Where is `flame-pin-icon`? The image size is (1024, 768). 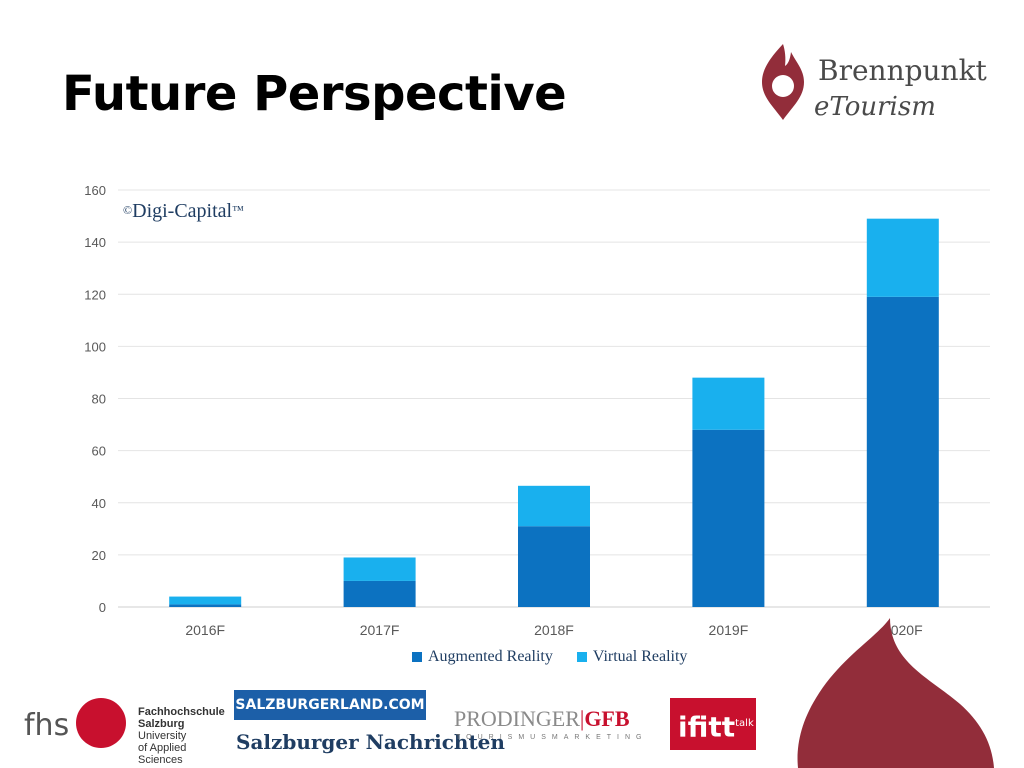
flame-pin-icon is located at coordinates (783, 82).